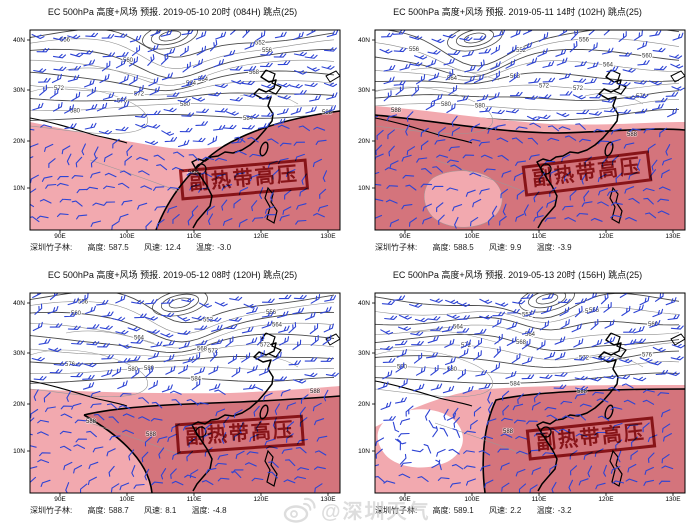  I want to click on station-status: 深圳竹子林: 高度: 588.5 风速: 9.9 温度: -3.9, so click(473, 247).